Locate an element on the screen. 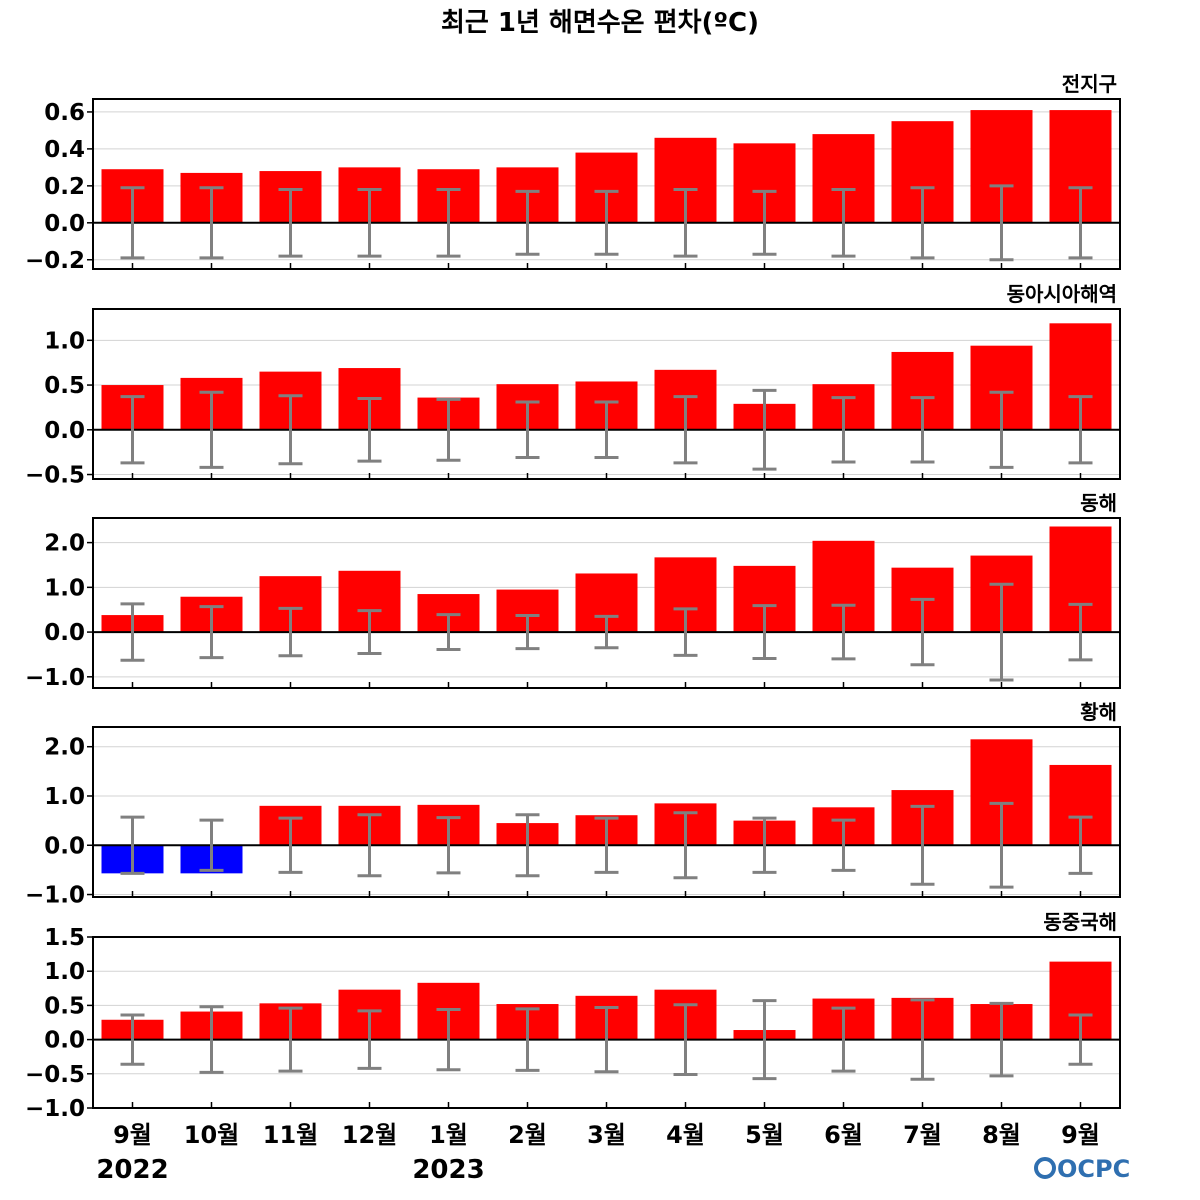 Image resolution: width=1200 pixels, height=1200 pixels. logo-ring-icon is located at coordinates (1045, 1168).